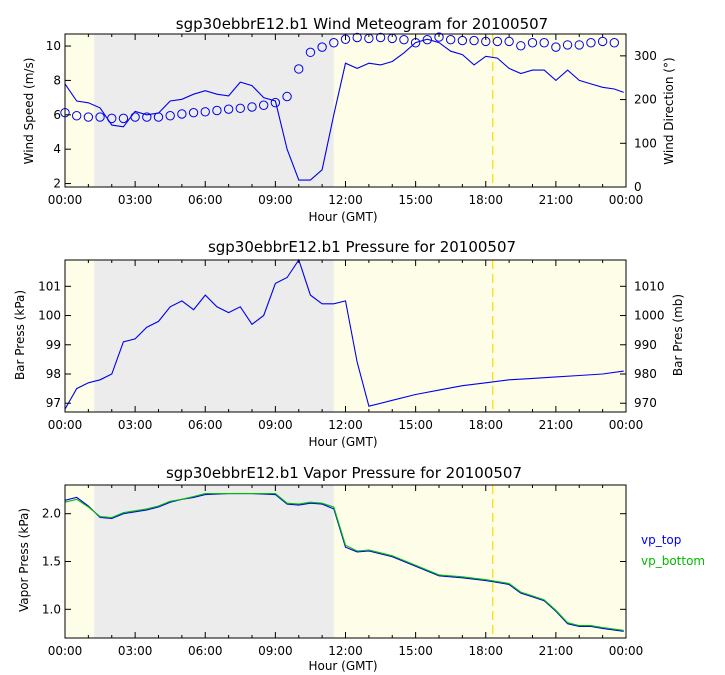 Image resolution: width=725 pixels, height=675 pixels. I want to click on y-tick-label: 97, so click(53, 403).